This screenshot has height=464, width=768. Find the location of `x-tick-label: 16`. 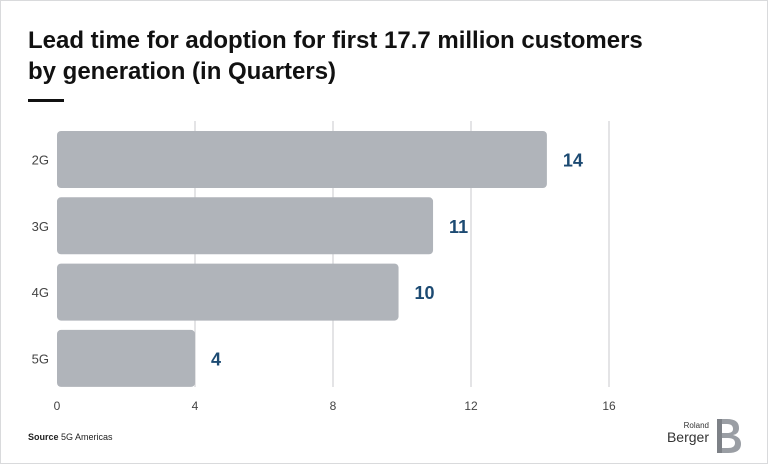

x-tick-label: 16 is located at coordinates (609, 406).